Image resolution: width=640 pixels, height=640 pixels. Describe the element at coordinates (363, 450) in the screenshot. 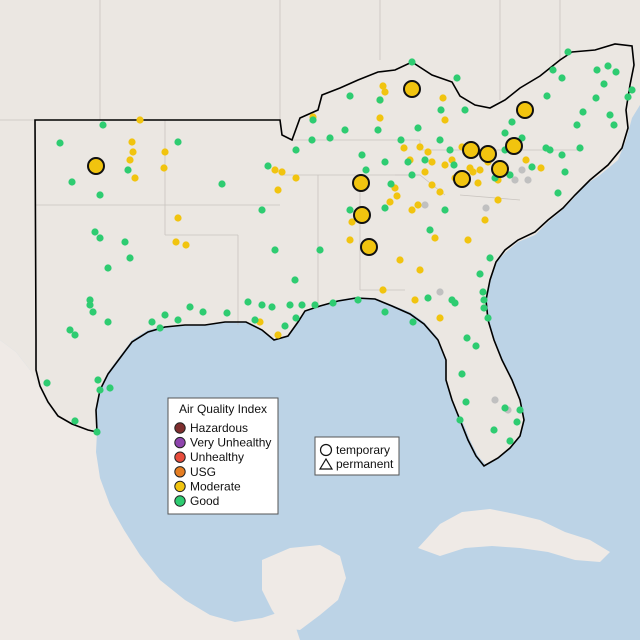

I see `temporary-label: temporary` at that location.